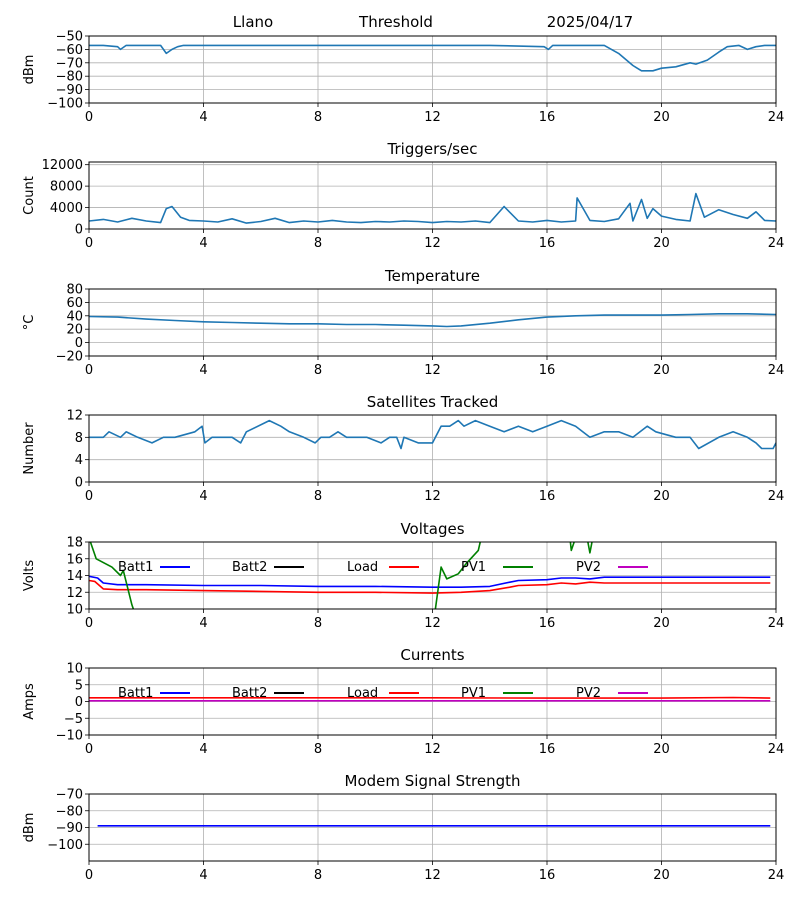 This screenshot has width=800, height=904. What do you see at coordinates (74, 330) in the screenshot?
I see `y-tick-label: 20` at bounding box center [74, 330].